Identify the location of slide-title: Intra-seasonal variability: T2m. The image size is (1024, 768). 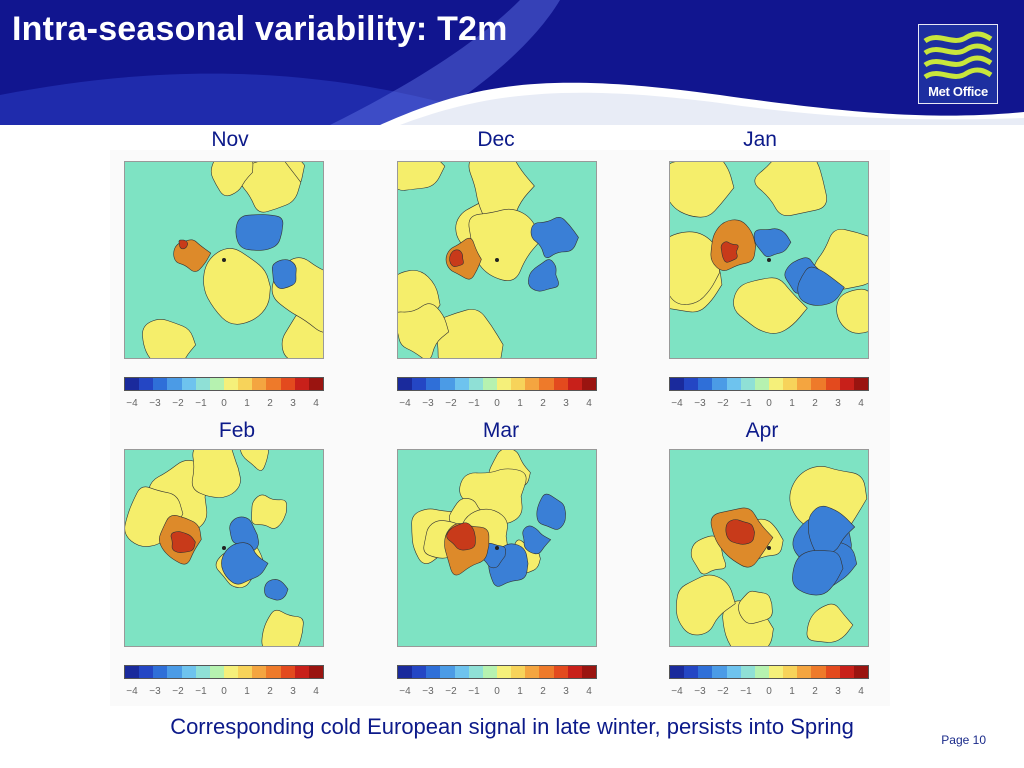
(260, 29).